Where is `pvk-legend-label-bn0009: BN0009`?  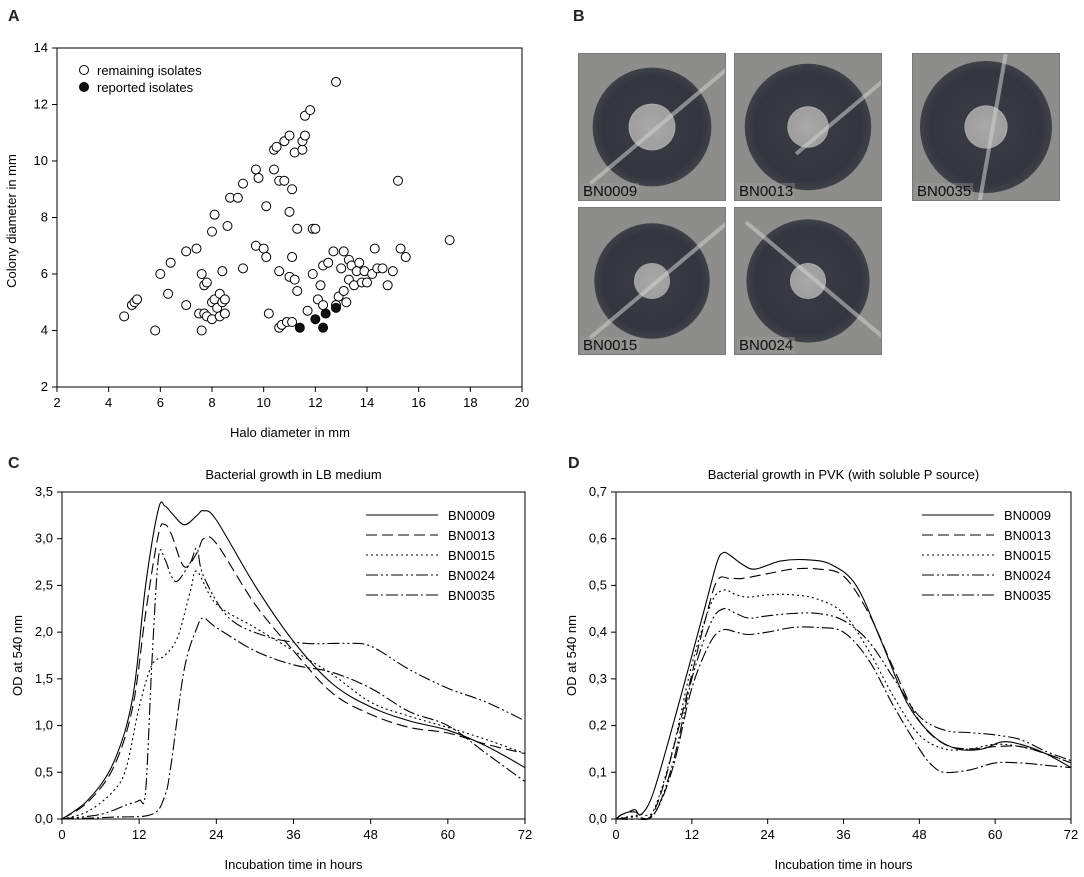 pvk-legend-label-bn0009: BN0009 is located at coordinates (1027, 515).